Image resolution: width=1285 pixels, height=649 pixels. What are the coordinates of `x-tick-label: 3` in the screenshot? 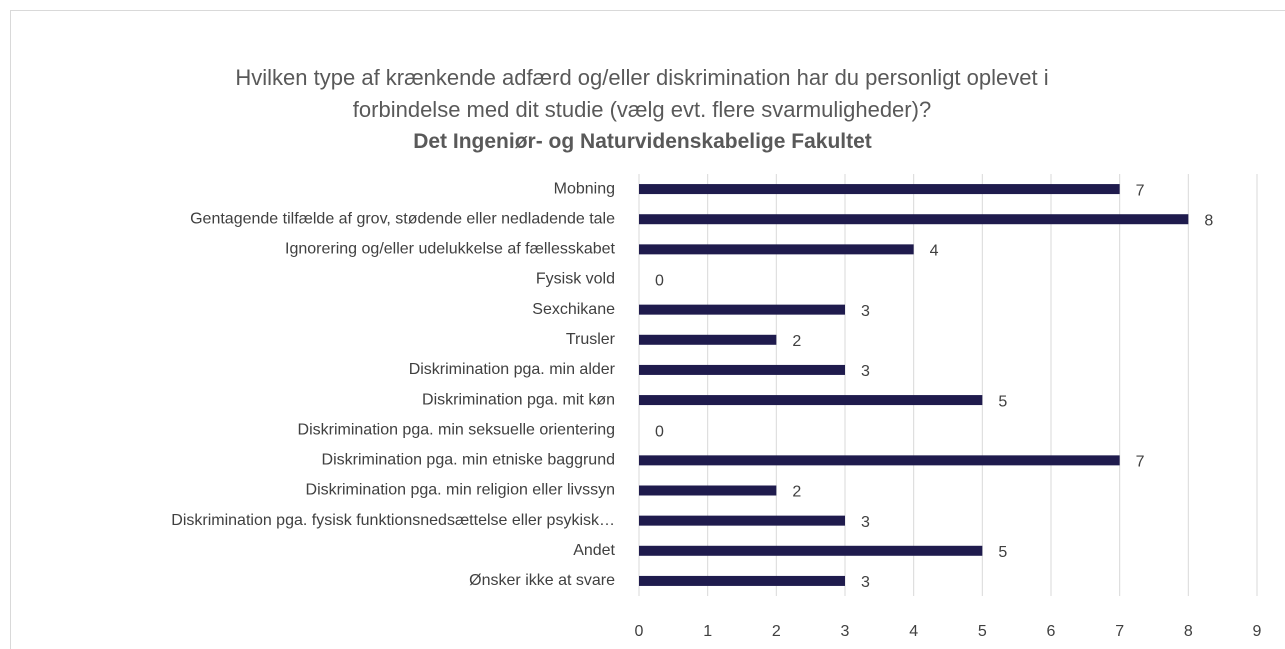 It's located at (845, 631).